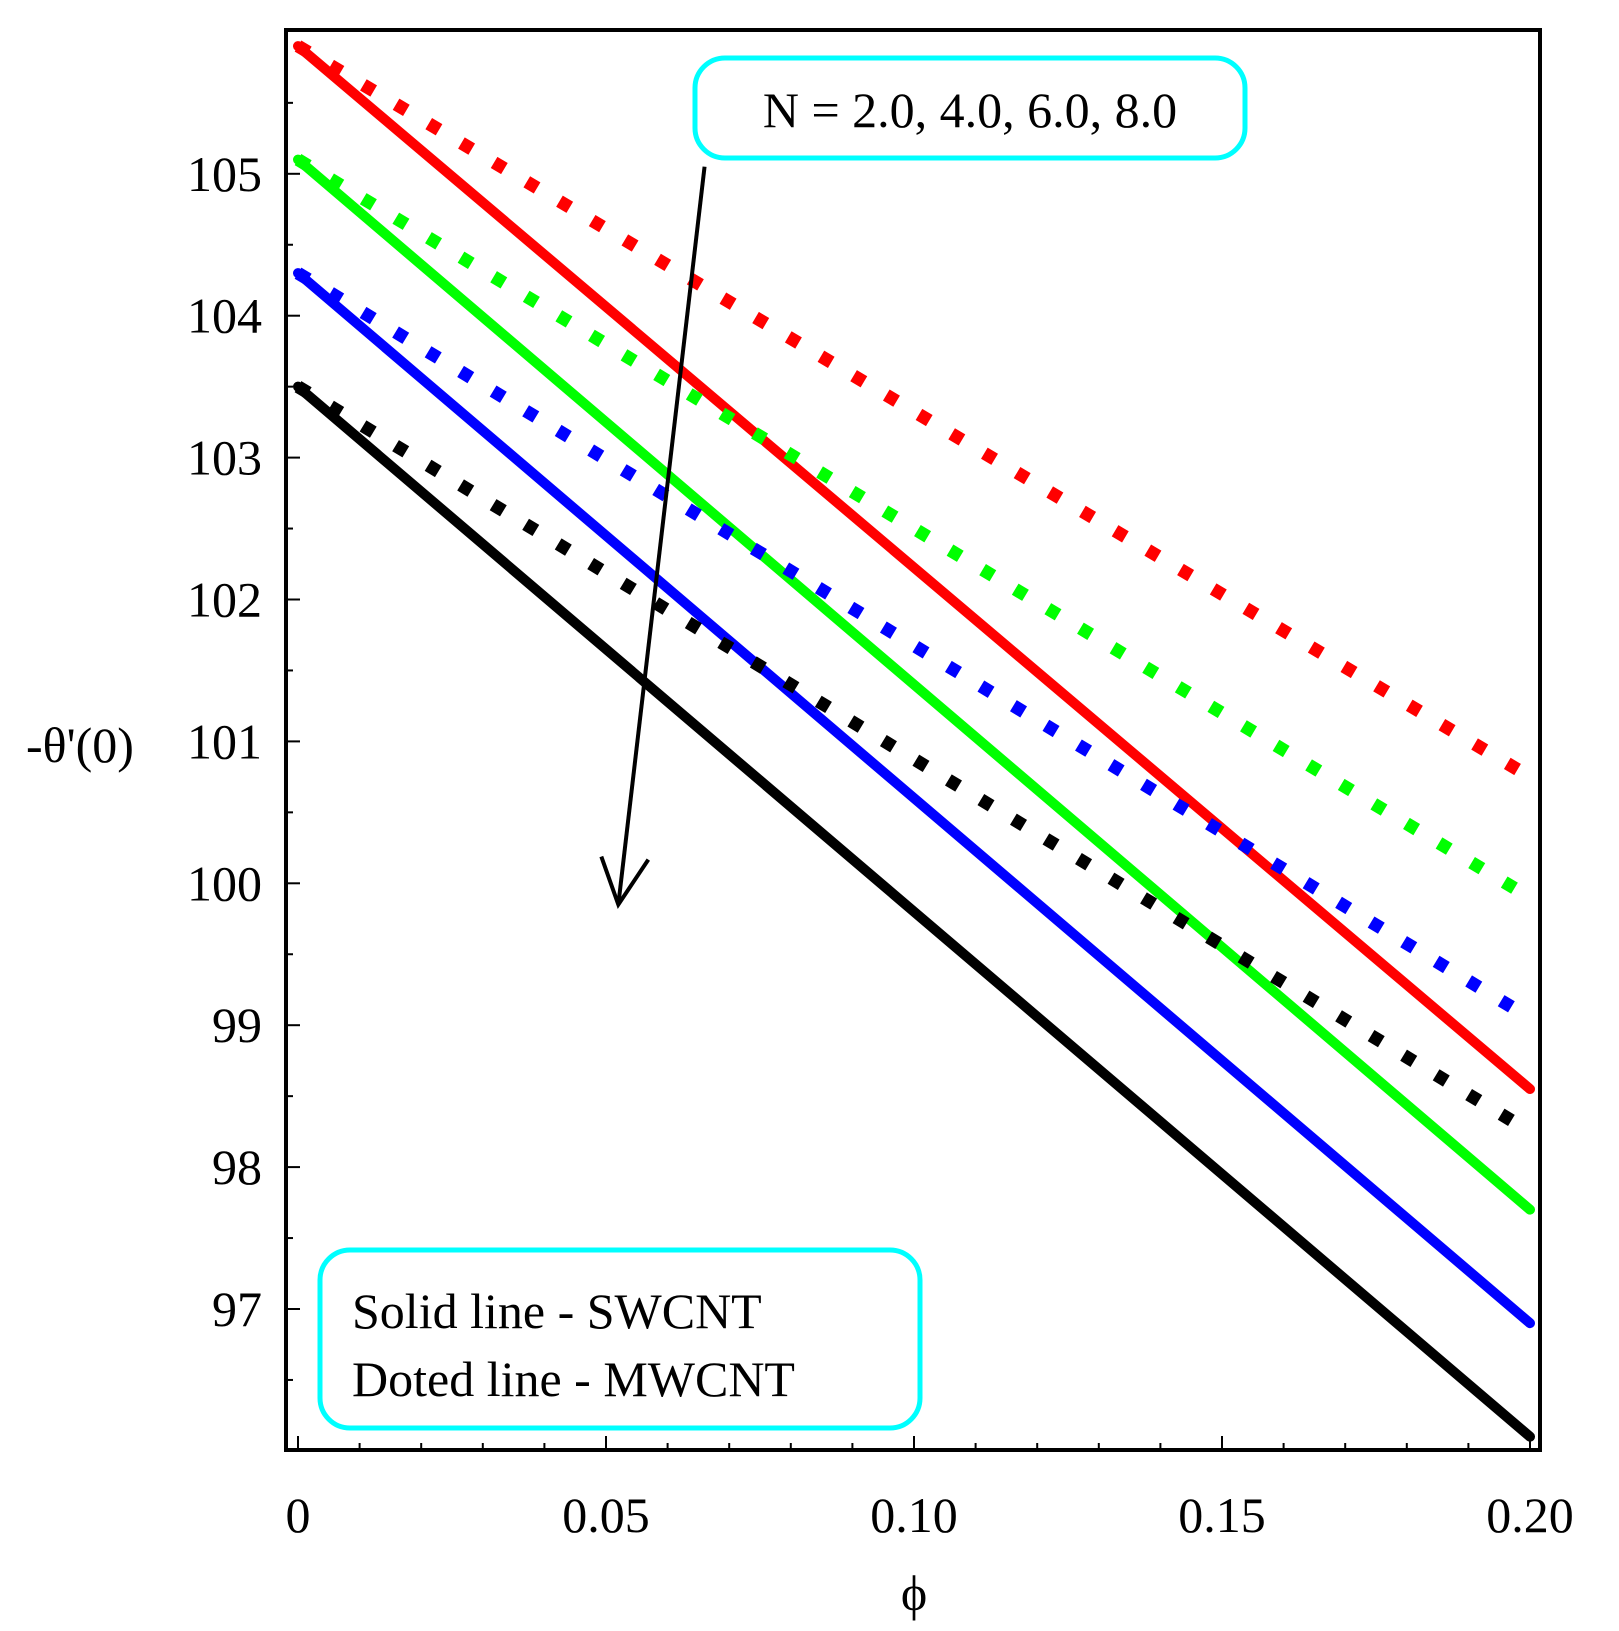  I want to click on x-tick-label: 0.15, so click(1222, 1515).